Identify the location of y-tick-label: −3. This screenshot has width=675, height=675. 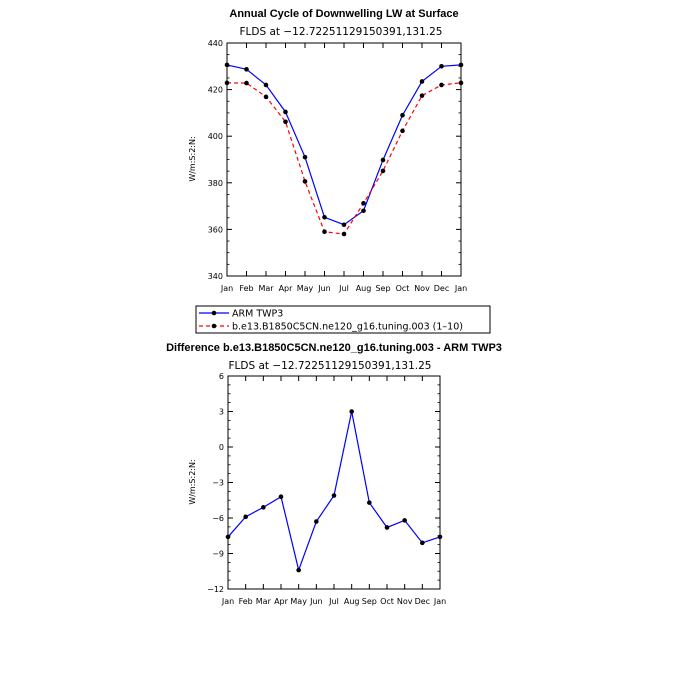
(218, 483).